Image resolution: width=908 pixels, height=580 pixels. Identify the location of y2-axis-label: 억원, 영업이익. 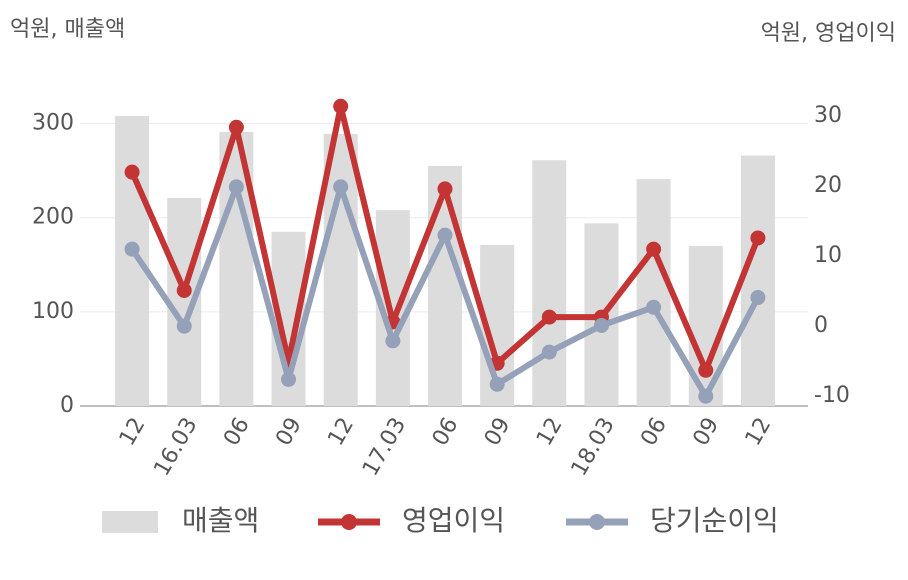
(828, 33).